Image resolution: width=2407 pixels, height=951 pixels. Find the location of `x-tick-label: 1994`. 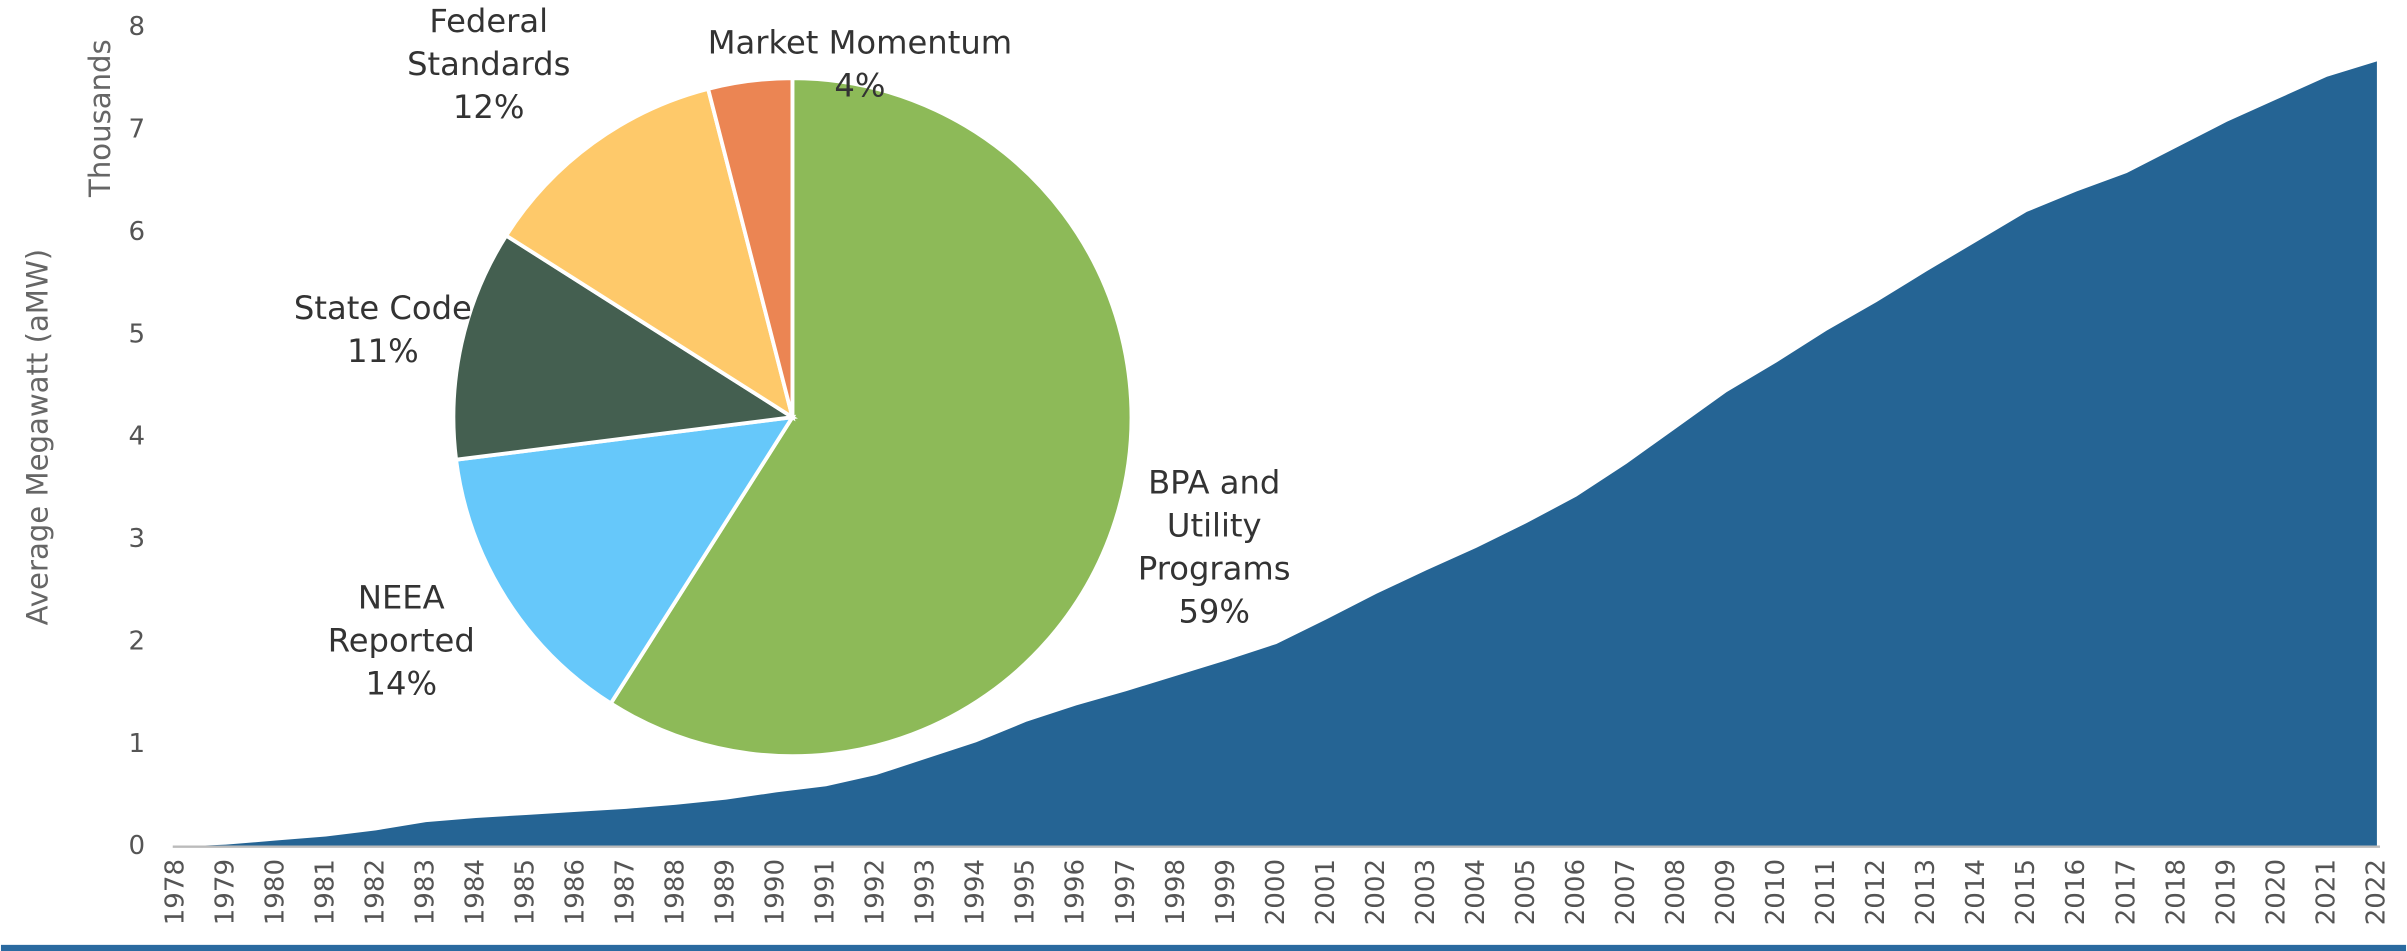

x-tick-label: 1994 is located at coordinates (976, 892).